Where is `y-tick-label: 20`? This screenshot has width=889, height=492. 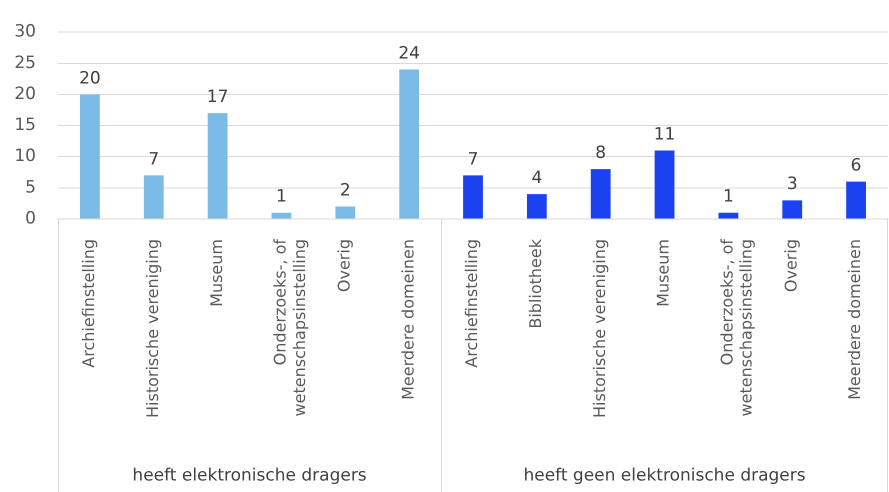
y-tick-label: 20 is located at coordinates (25, 94).